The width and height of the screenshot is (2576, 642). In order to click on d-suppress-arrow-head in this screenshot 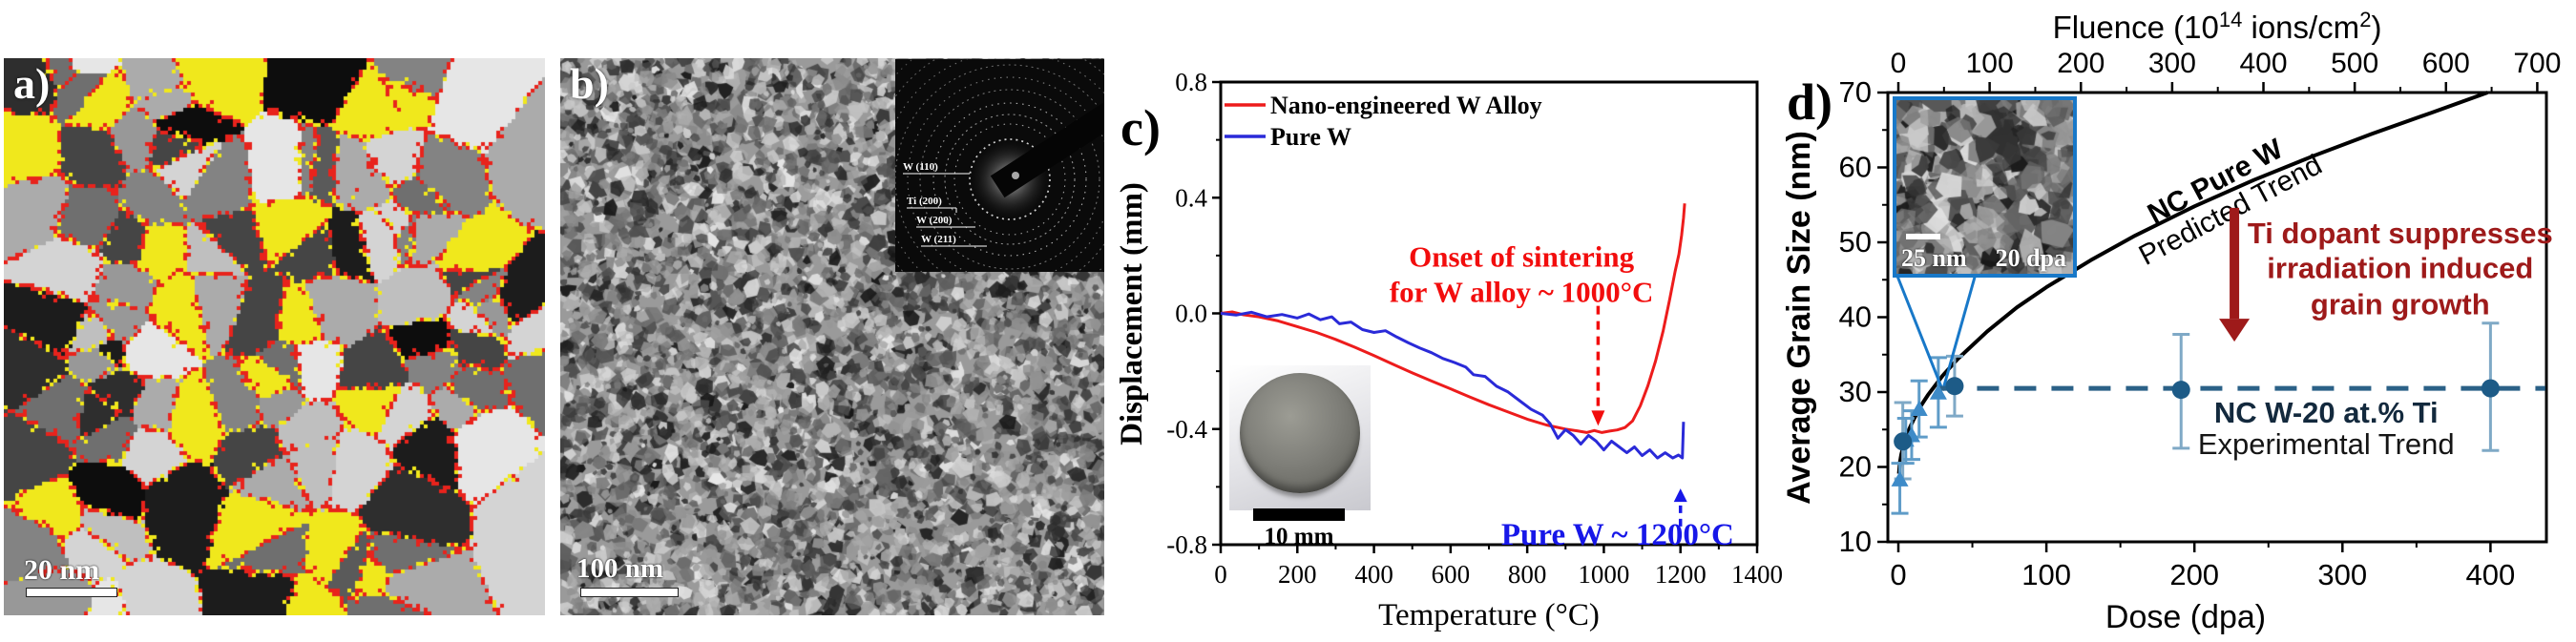, I will do `click(2235, 331)`.